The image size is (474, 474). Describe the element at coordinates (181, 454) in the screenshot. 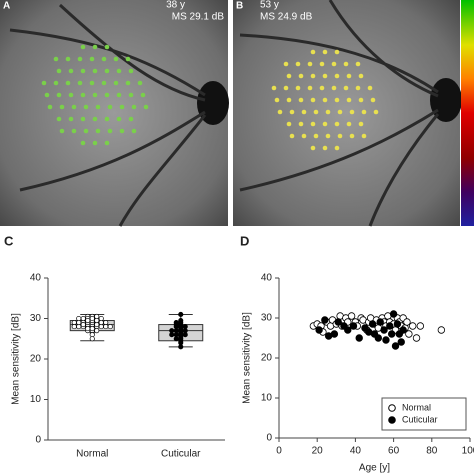

I see `x-tick-label: Cuticular` at that location.